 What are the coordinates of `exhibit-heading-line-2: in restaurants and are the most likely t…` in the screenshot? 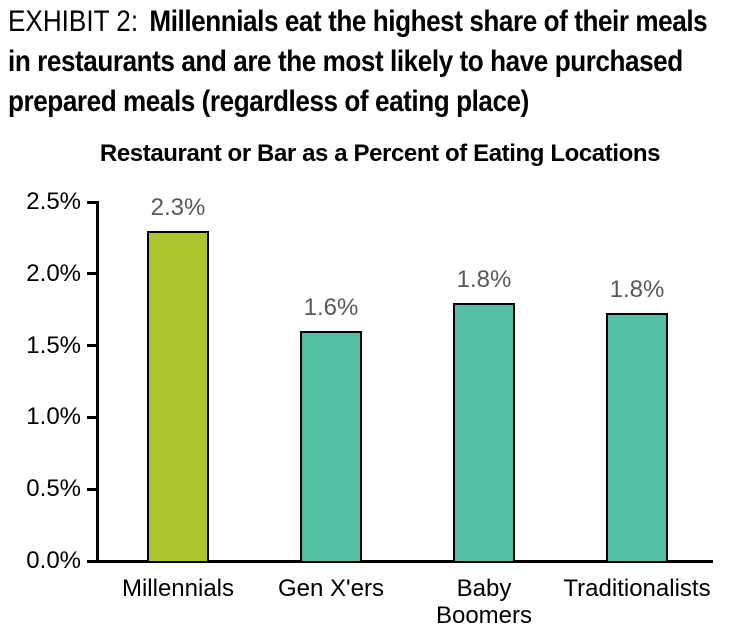 It's located at (345, 61).